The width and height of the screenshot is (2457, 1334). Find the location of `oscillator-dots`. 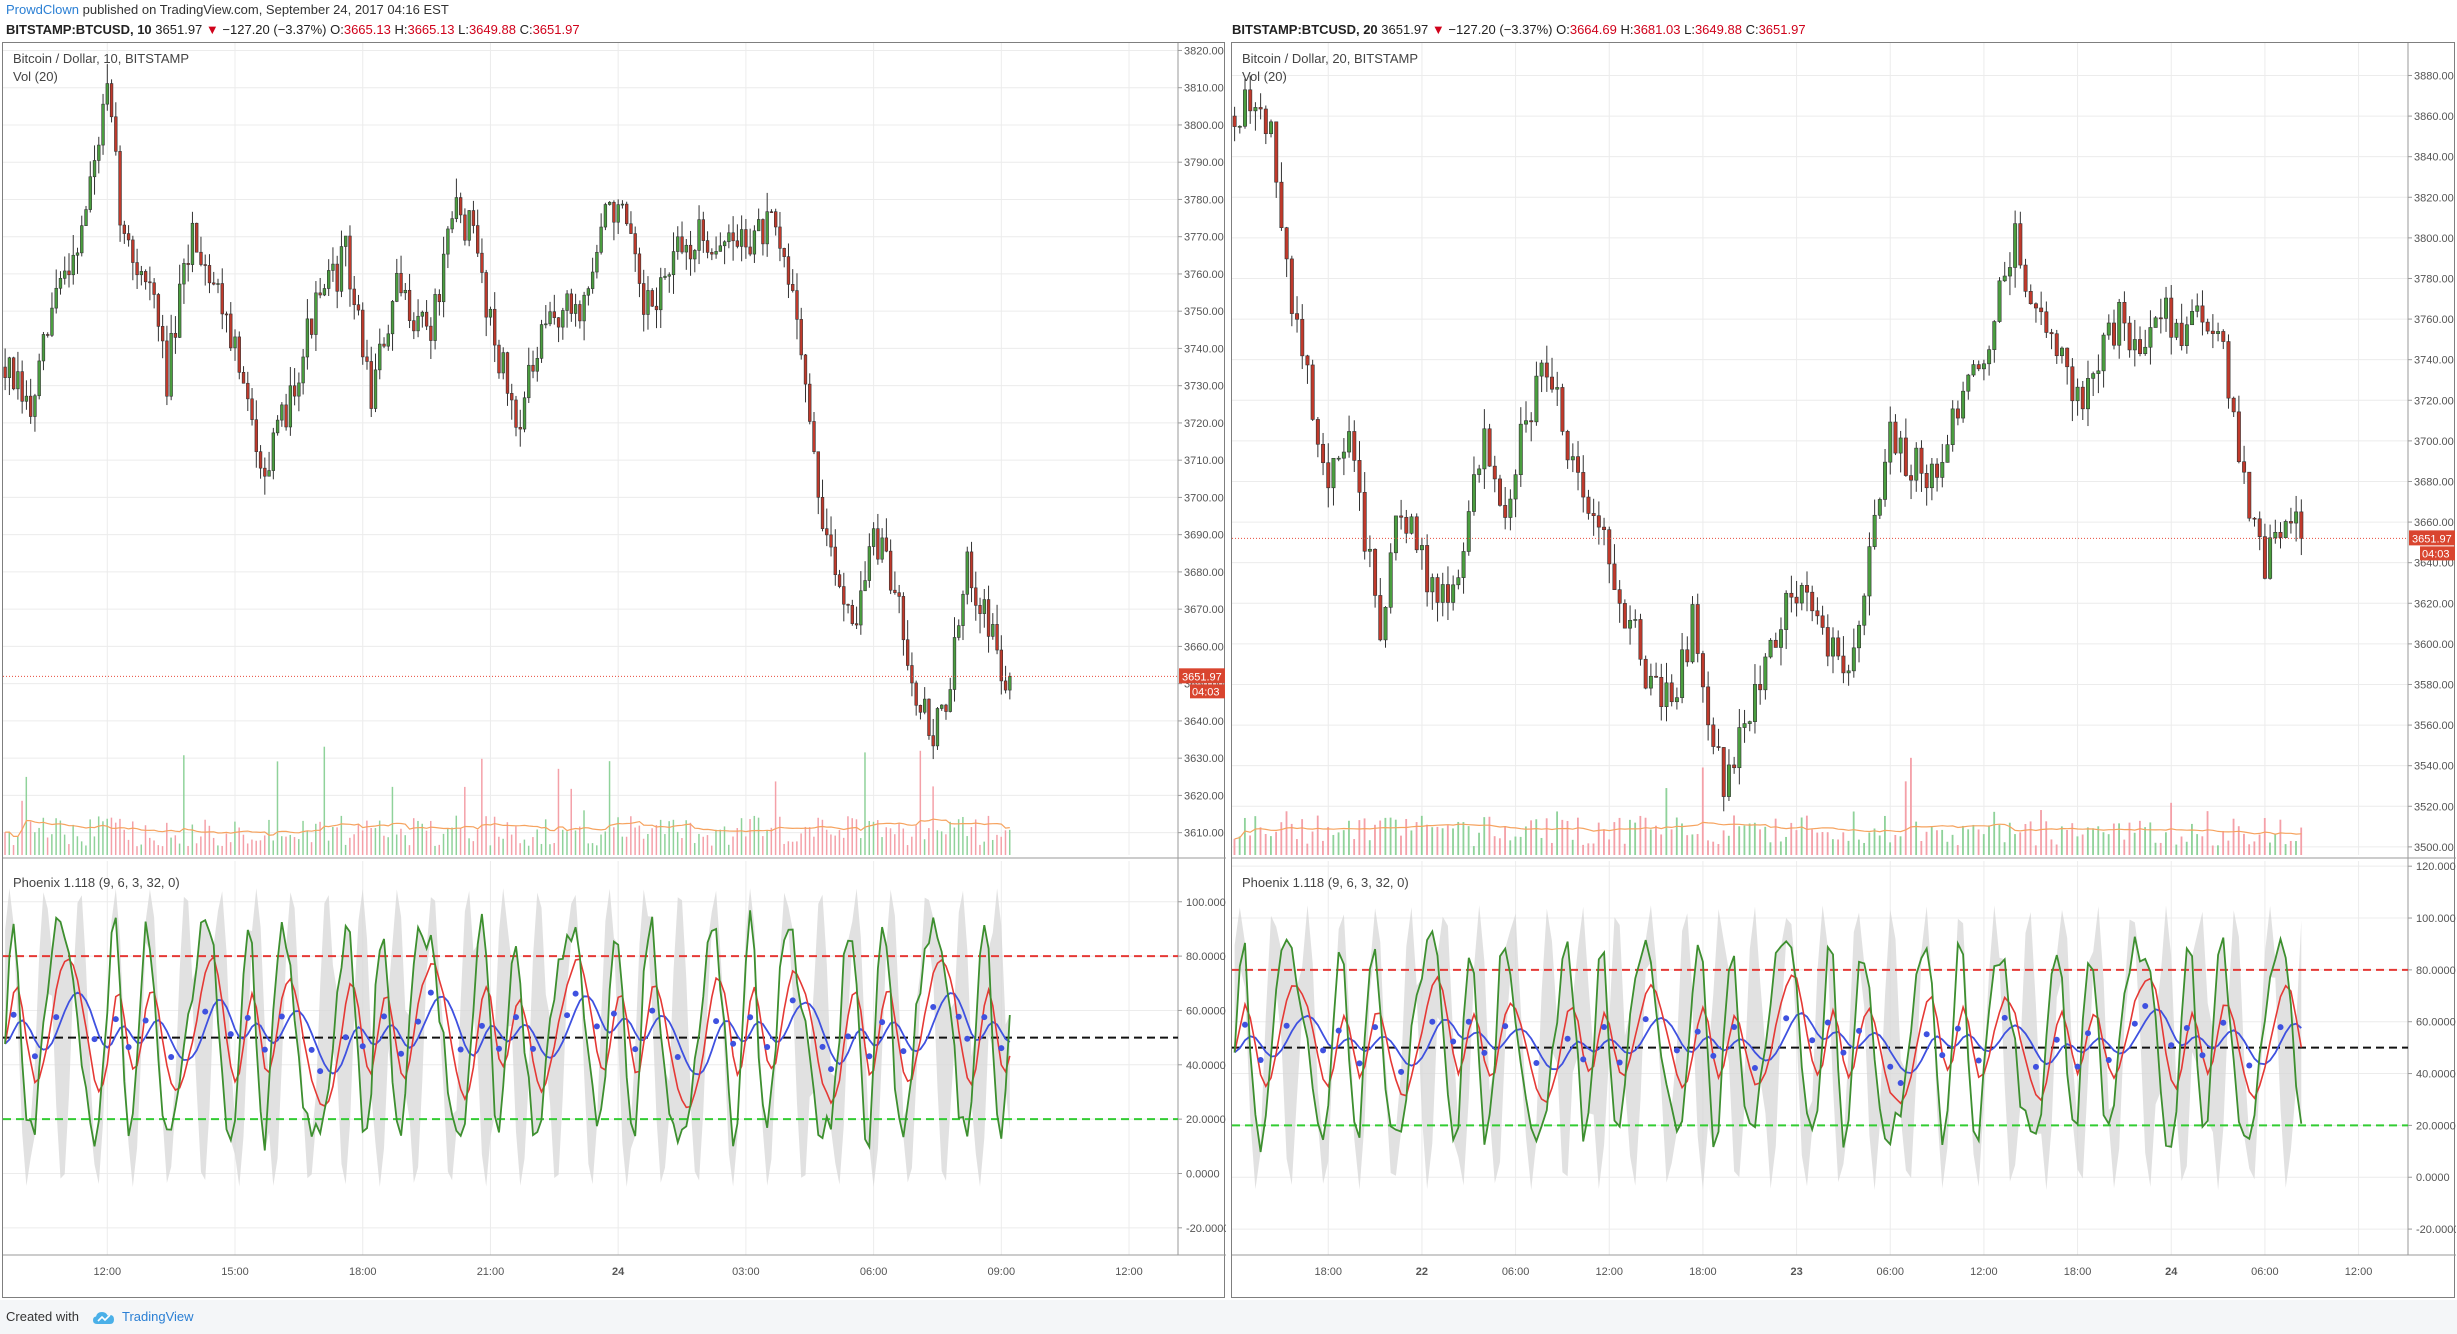

oscillator-dots is located at coordinates (1763, 1044).